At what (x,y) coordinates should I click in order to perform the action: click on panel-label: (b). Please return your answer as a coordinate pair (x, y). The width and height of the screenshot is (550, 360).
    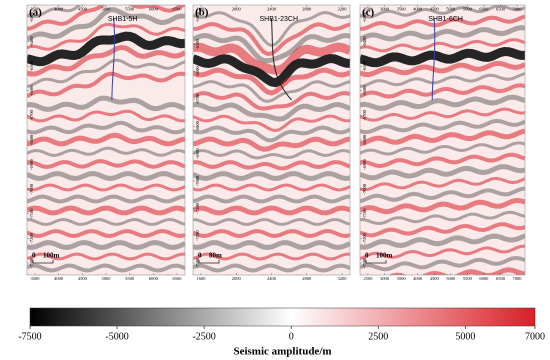
    Looking at the image, I should click on (202, 13).